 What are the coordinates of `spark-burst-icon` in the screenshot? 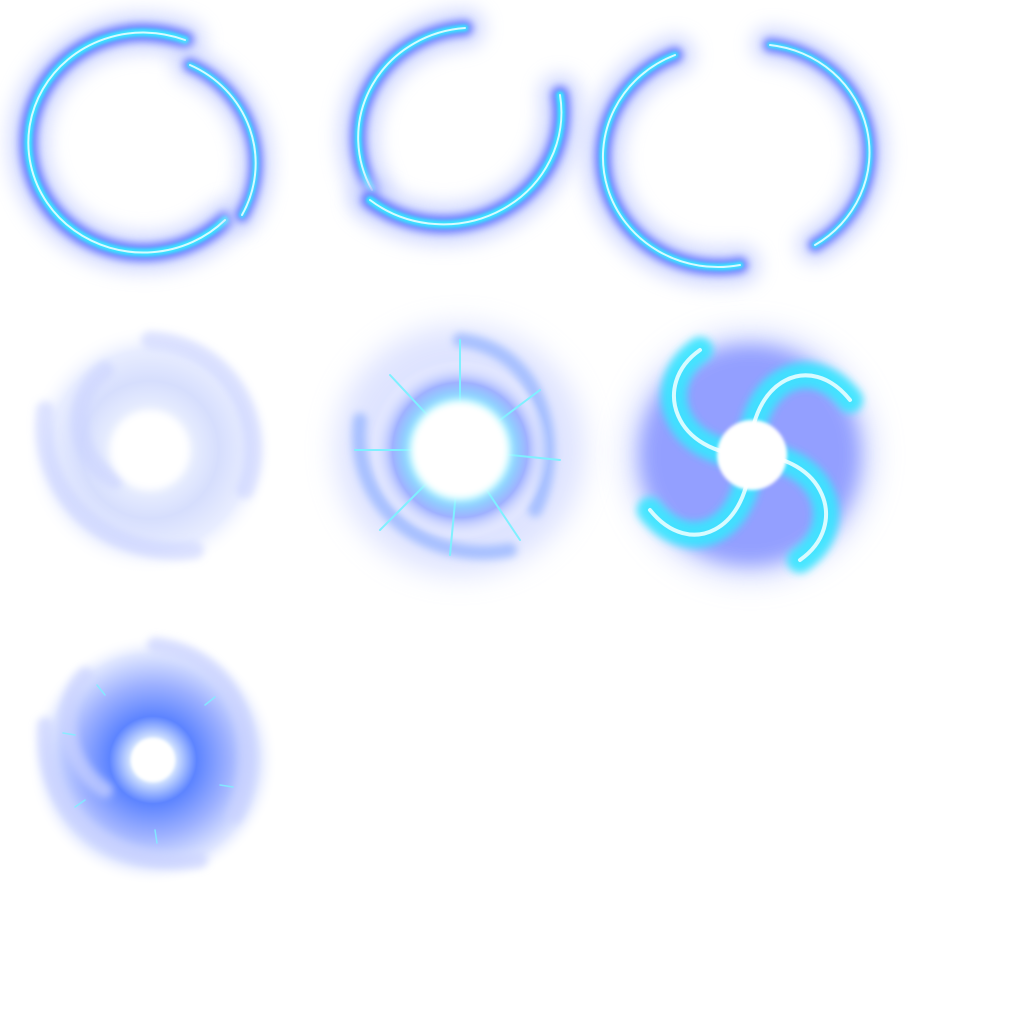 It's located at (460, 450).